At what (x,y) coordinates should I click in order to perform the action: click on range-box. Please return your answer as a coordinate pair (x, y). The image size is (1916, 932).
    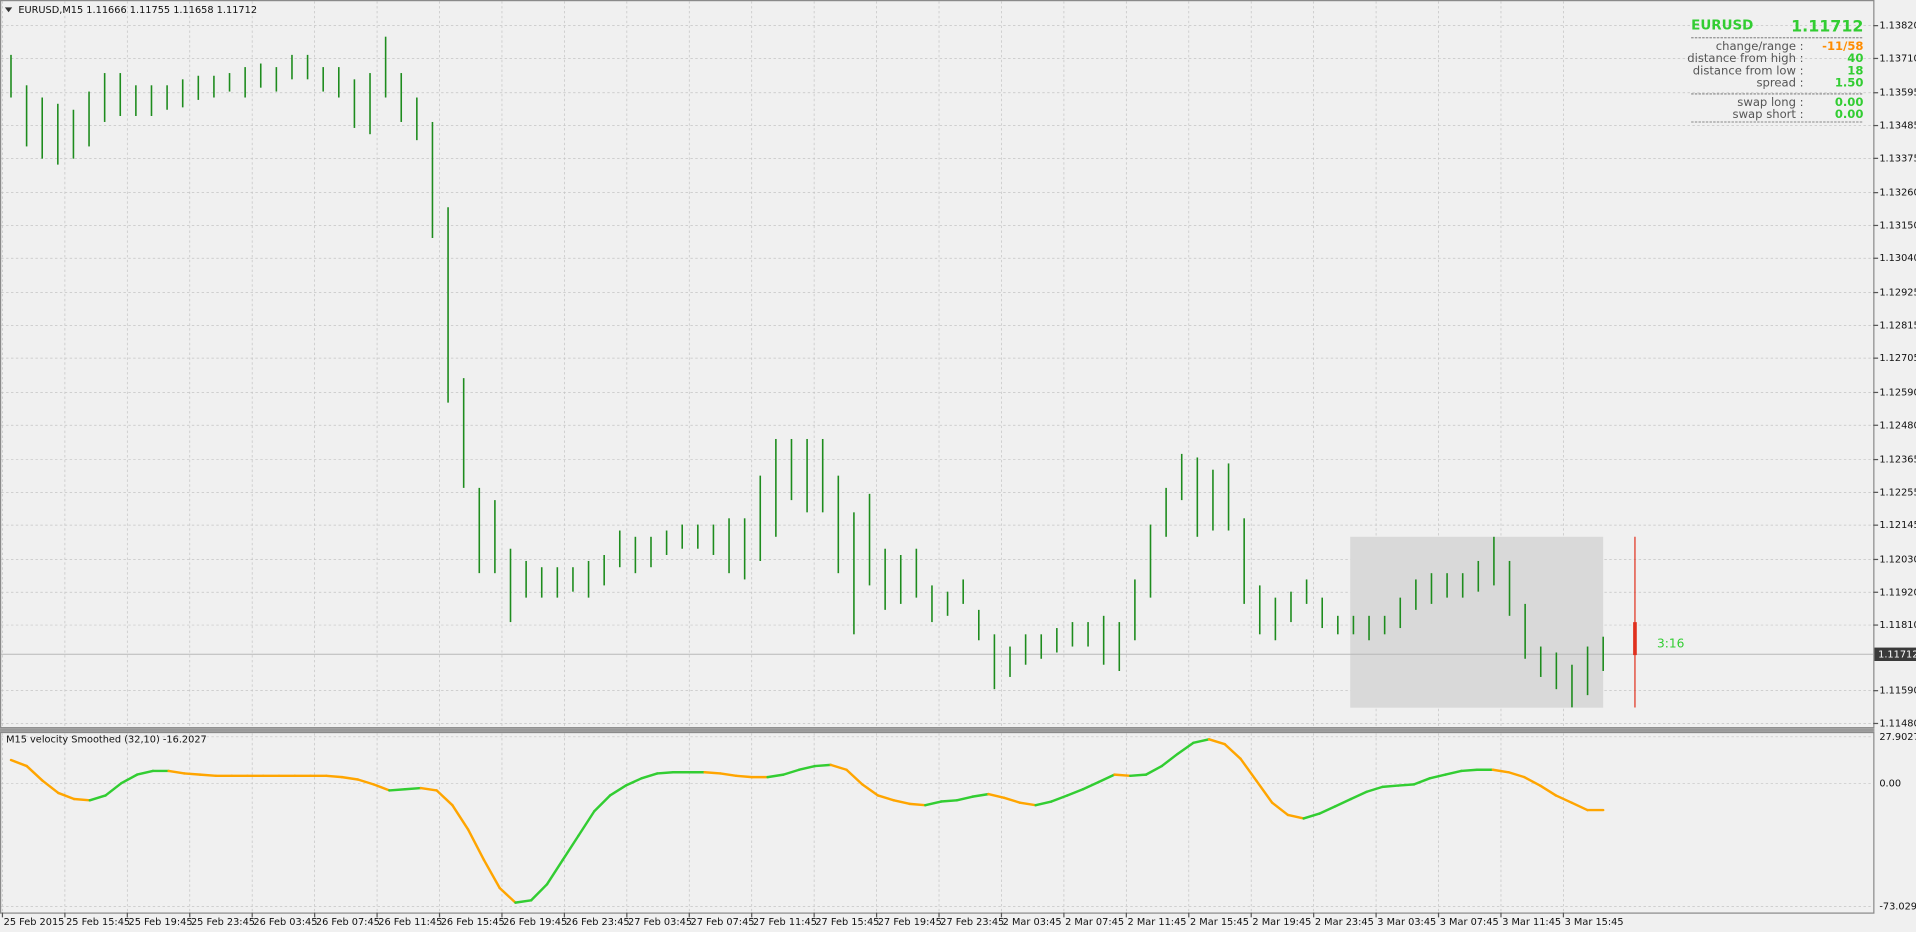
    Looking at the image, I should click on (1477, 622).